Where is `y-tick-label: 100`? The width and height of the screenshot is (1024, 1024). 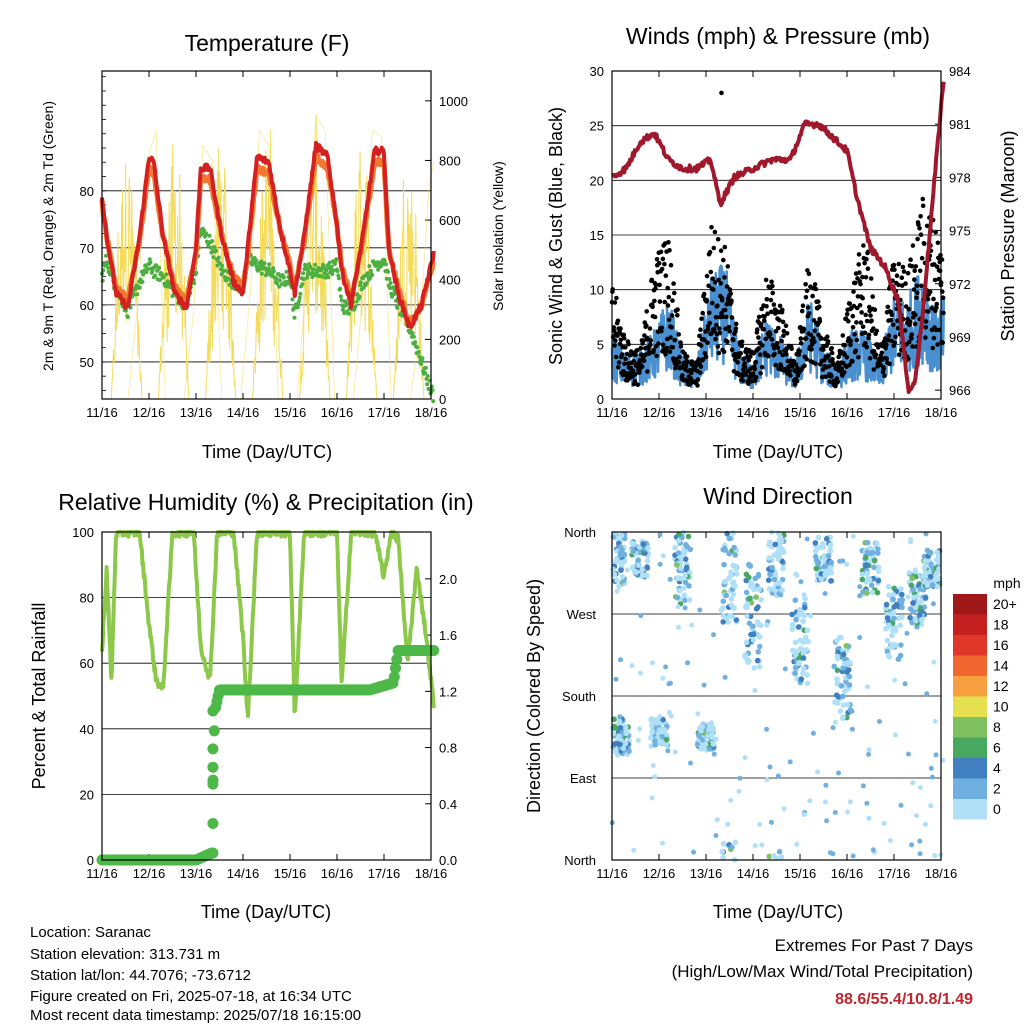
y-tick-label: 100 is located at coordinates (83, 532).